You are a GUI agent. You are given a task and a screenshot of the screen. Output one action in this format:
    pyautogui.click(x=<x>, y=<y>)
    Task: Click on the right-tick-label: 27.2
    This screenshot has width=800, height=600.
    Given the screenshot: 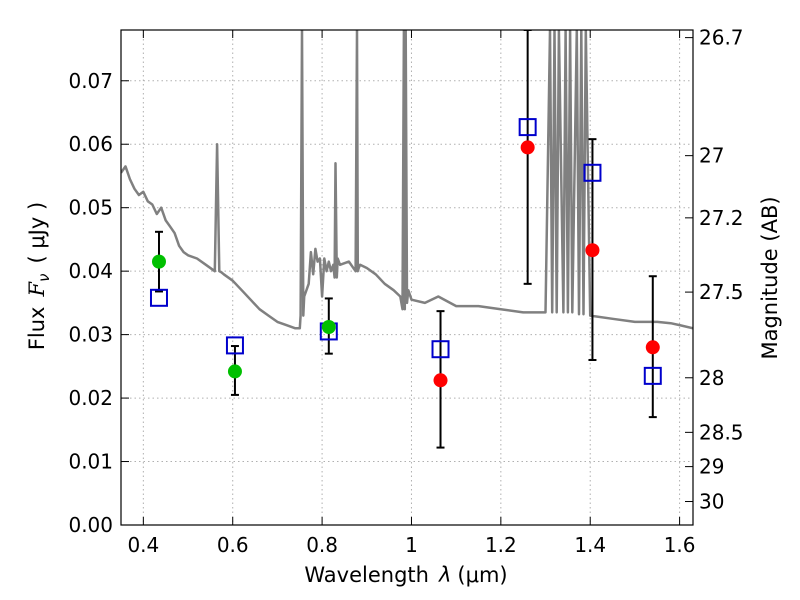 What is the action you would take?
    pyautogui.click(x=721, y=218)
    